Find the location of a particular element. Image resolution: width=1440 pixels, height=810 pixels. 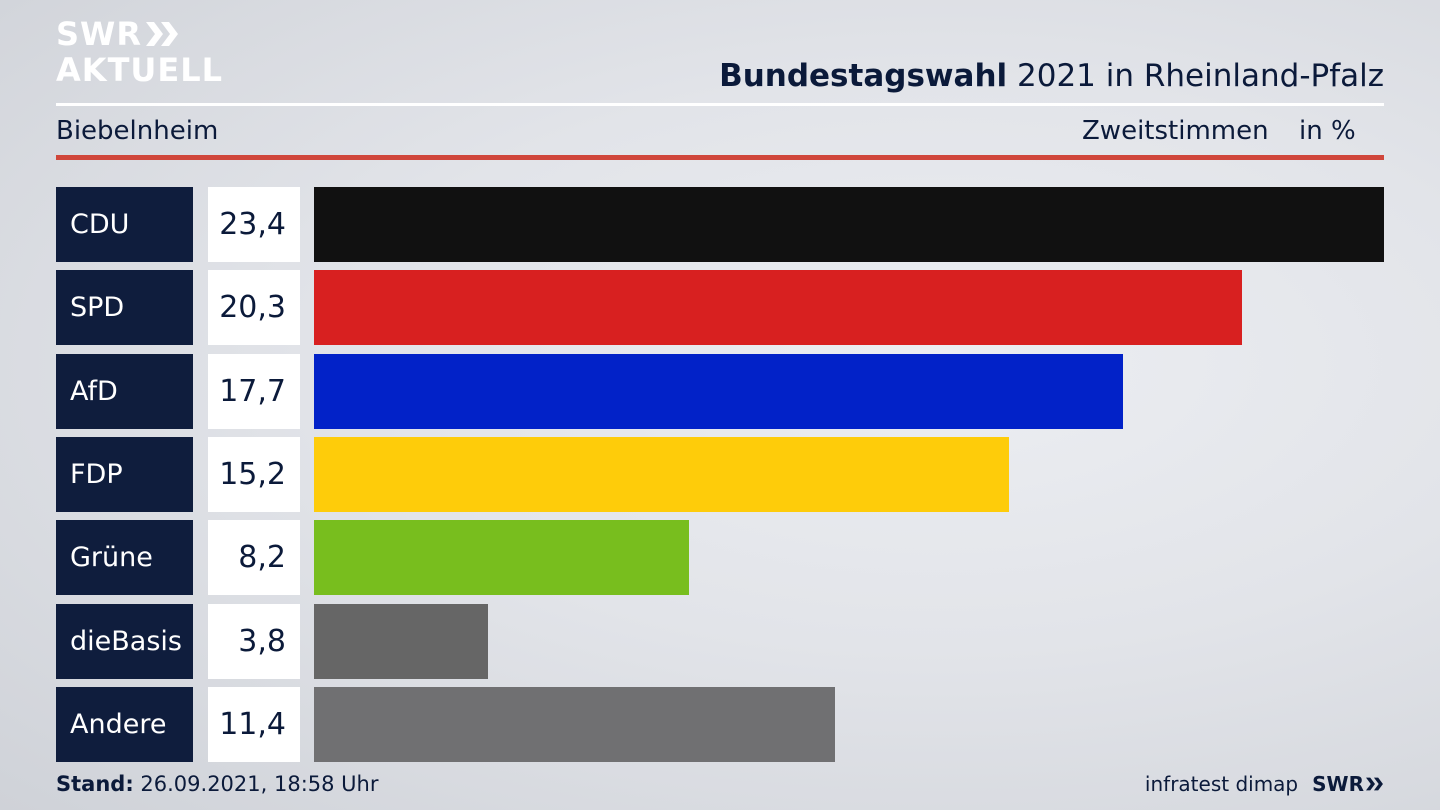

source-label: infratest dimap is located at coordinates (1221, 784).